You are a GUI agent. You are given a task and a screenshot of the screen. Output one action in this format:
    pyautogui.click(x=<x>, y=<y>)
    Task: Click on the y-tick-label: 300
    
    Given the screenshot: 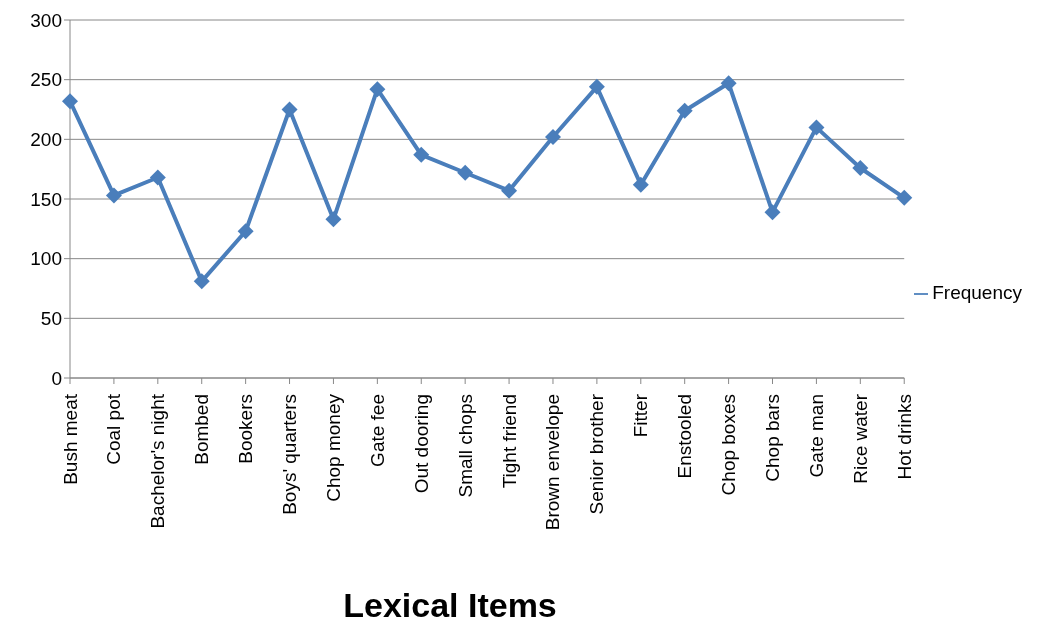 What is the action you would take?
    pyautogui.click(x=46, y=20)
    